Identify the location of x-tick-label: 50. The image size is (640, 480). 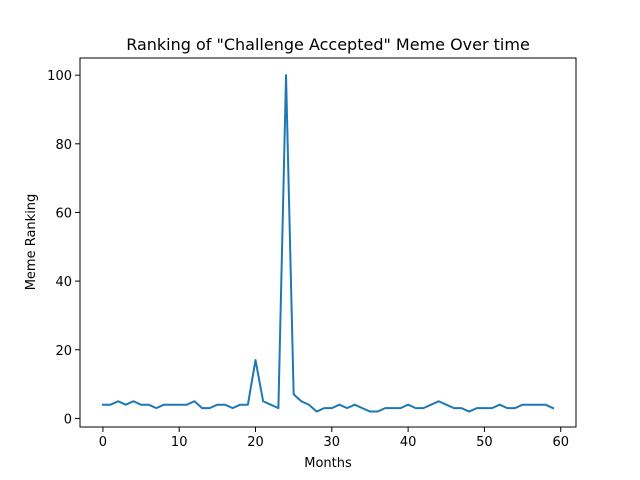
(484, 442).